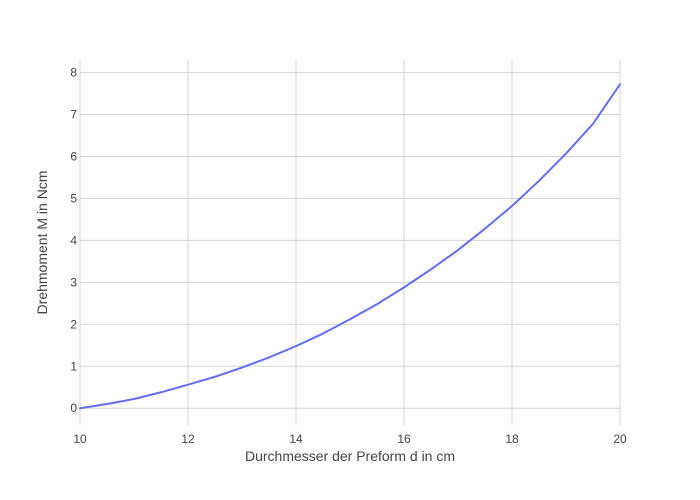 Image resolution: width=700 pixels, height=500 pixels. I want to click on y-tick-label: 7, so click(73, 115).